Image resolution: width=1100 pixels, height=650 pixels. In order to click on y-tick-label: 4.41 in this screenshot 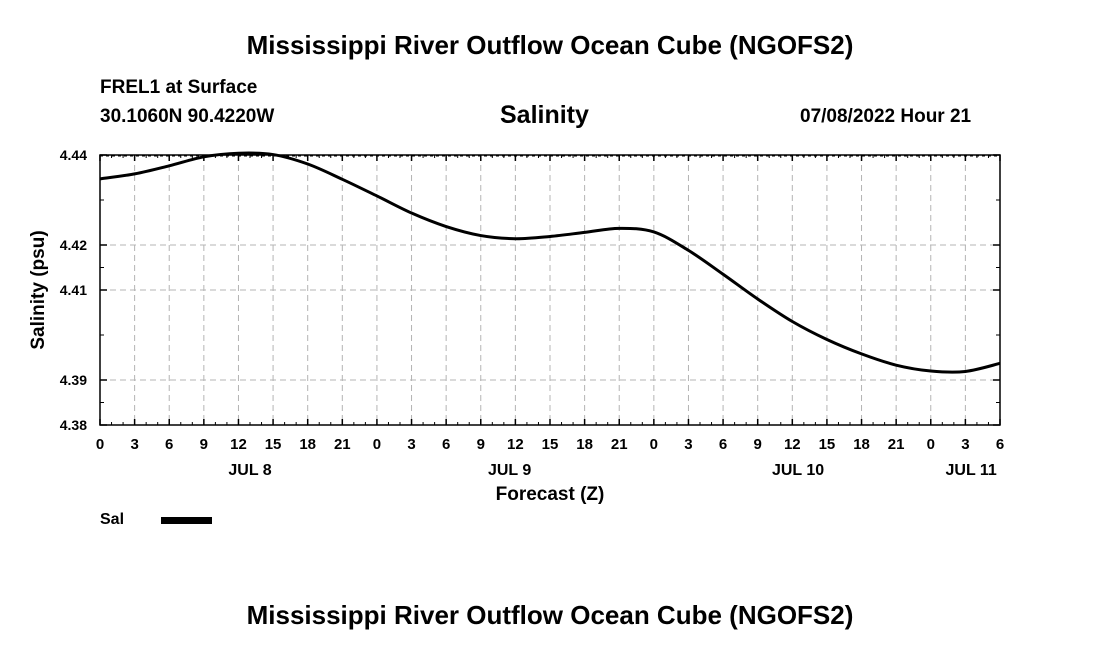, I will do `click(73, 290)`.